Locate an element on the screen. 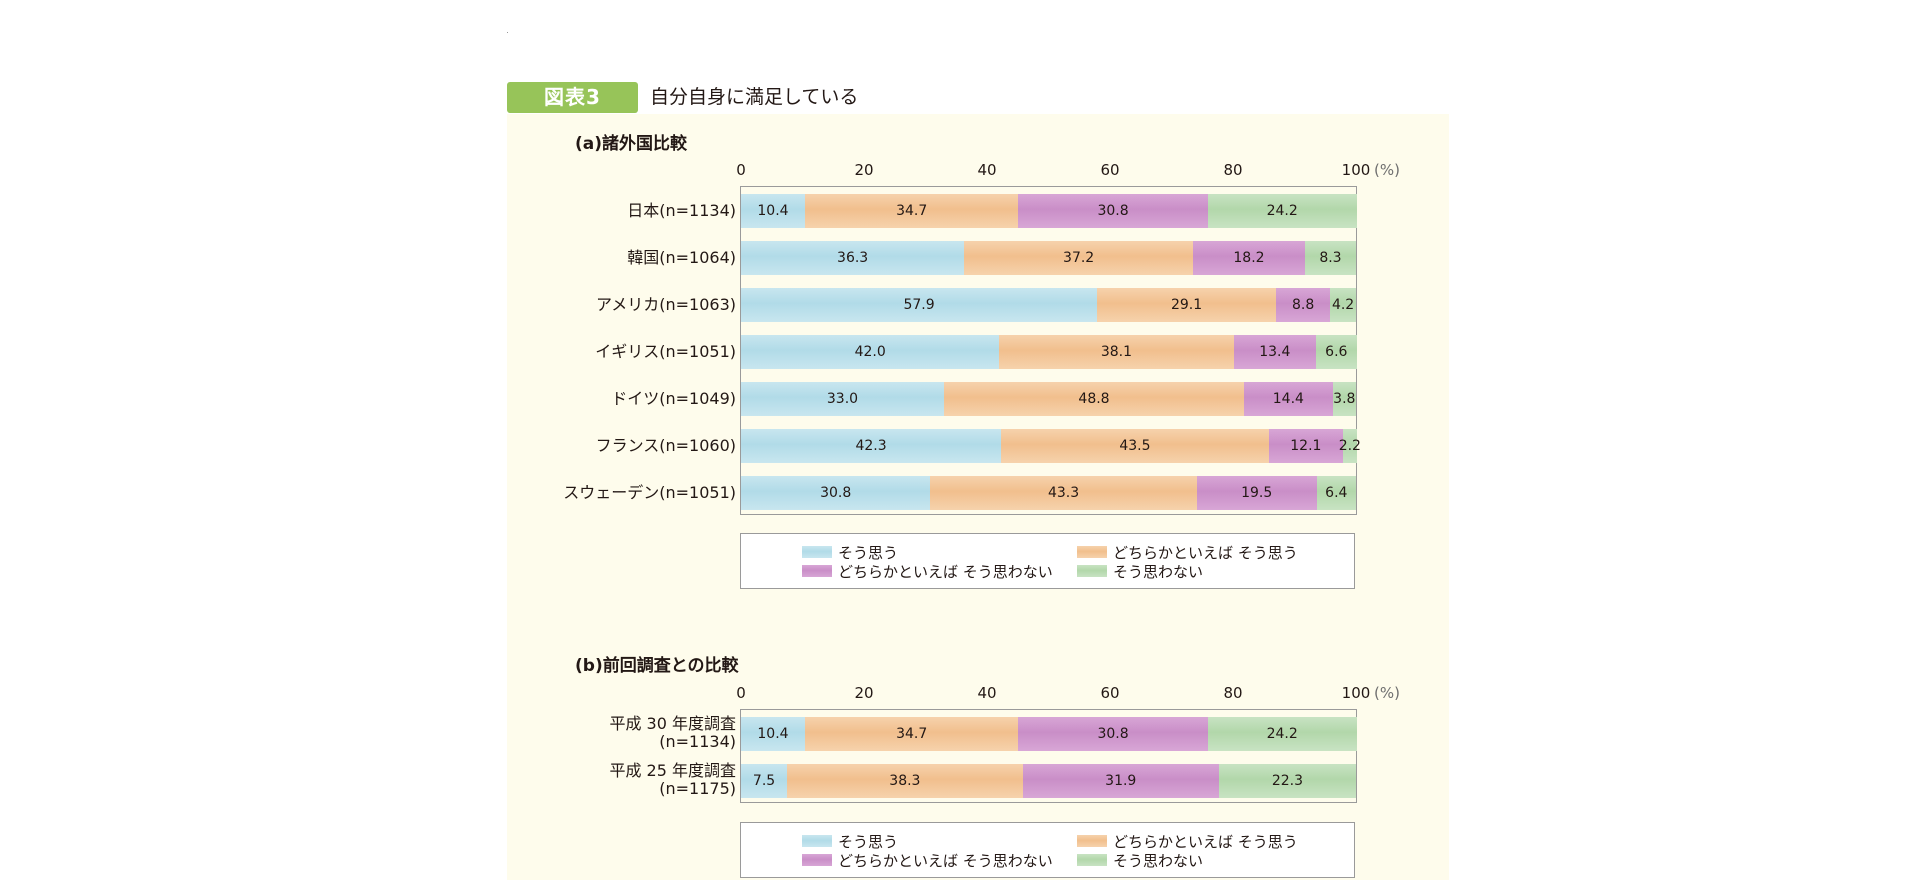 The height and width of the screenshot is (880, 1920). legend-item: そう思う is located at coordinates (850, 552).